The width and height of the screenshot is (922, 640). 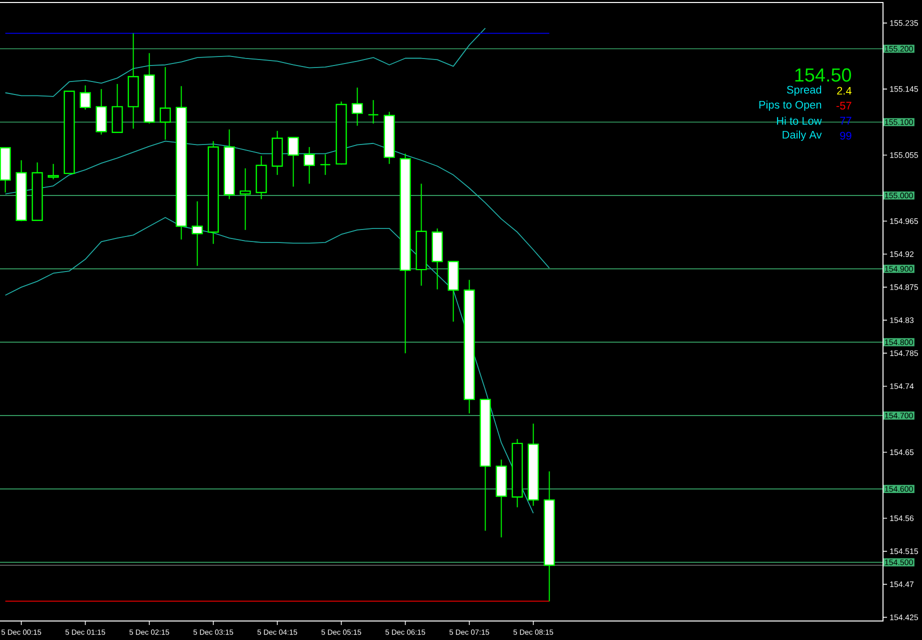 I want to click on text: 154.50, so click(x=823, y=75).